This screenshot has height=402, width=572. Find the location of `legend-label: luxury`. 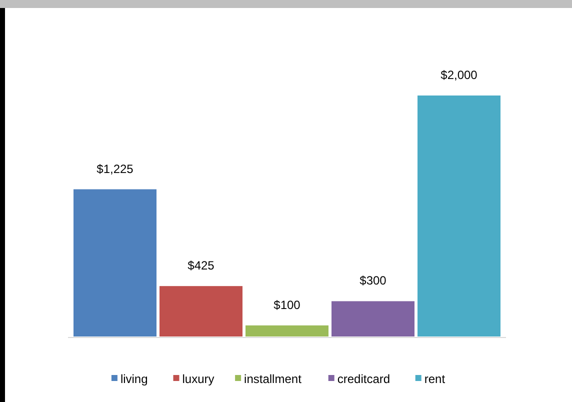

legend-label: luxury is located at coordinates (198, 379).